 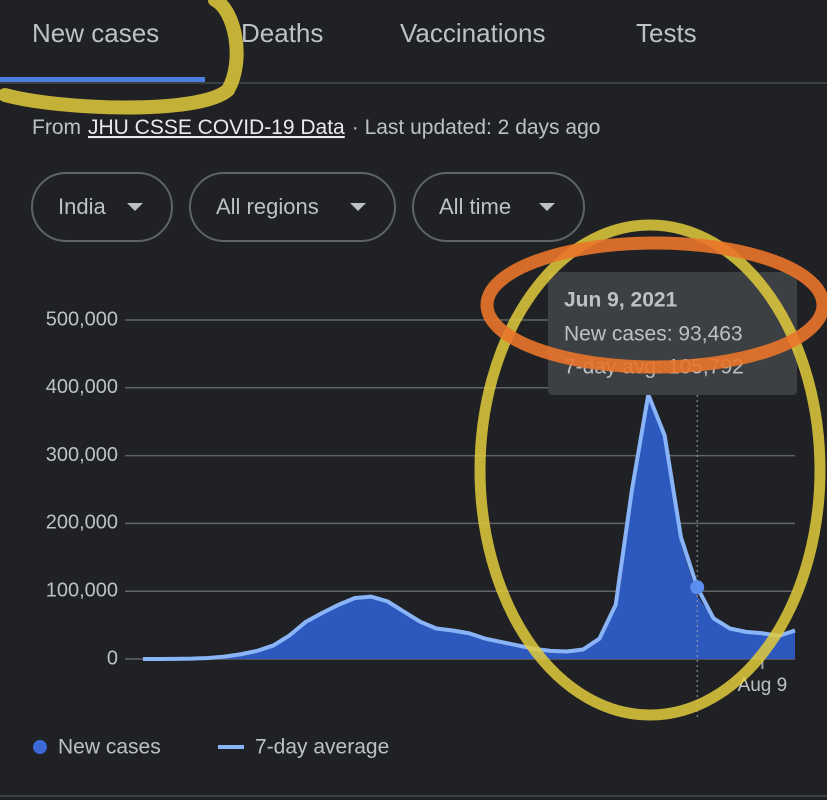 What do you see at coordinates (476, 127) in the screenshot?
I see `source-suffix: · Last updated: 2 days ago` at bounding box center [476, 127].